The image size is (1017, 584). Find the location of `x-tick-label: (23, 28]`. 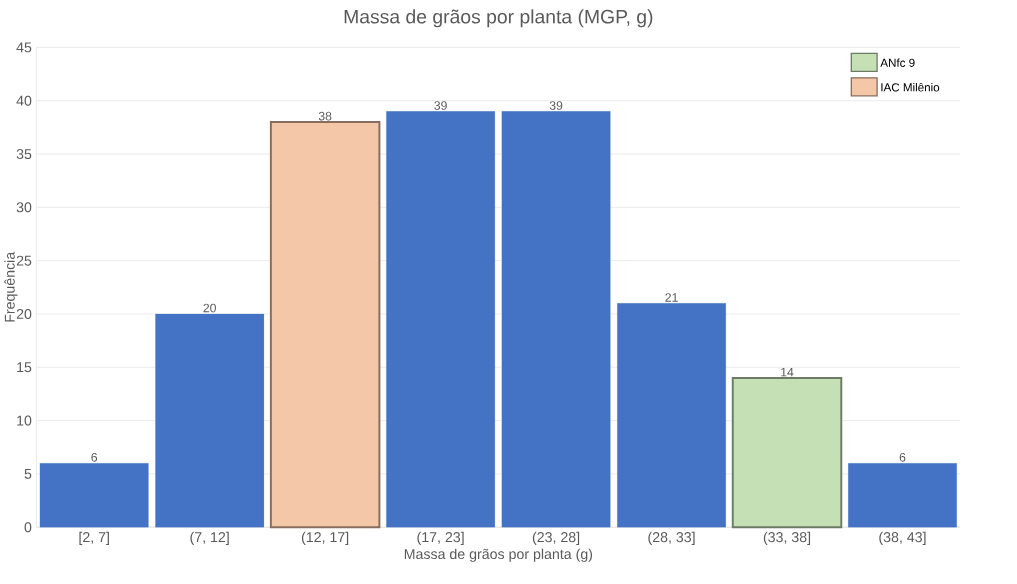

x-tick-label: (23, 28] is located at coordinates (556, 538).